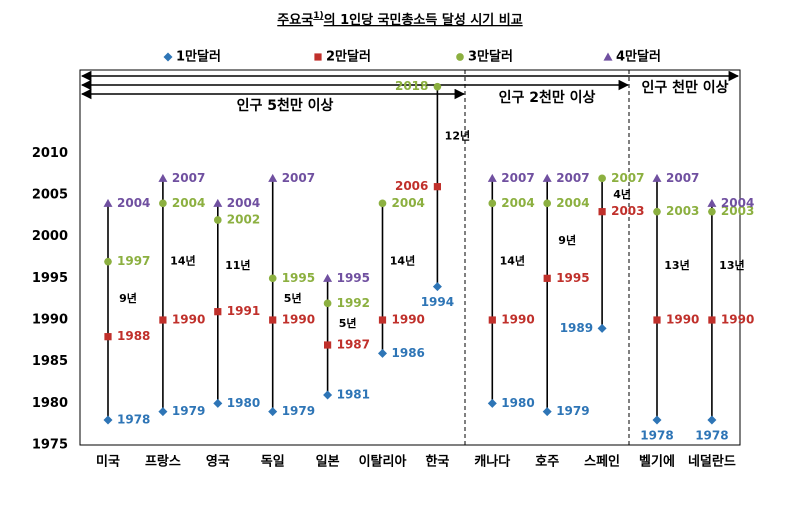 The height and width of the screenshot is (508, 800). What do you see at coordinates (353, 345) in the screenshot?
I see `value-label: 1987` at bounding box center [353, 345].